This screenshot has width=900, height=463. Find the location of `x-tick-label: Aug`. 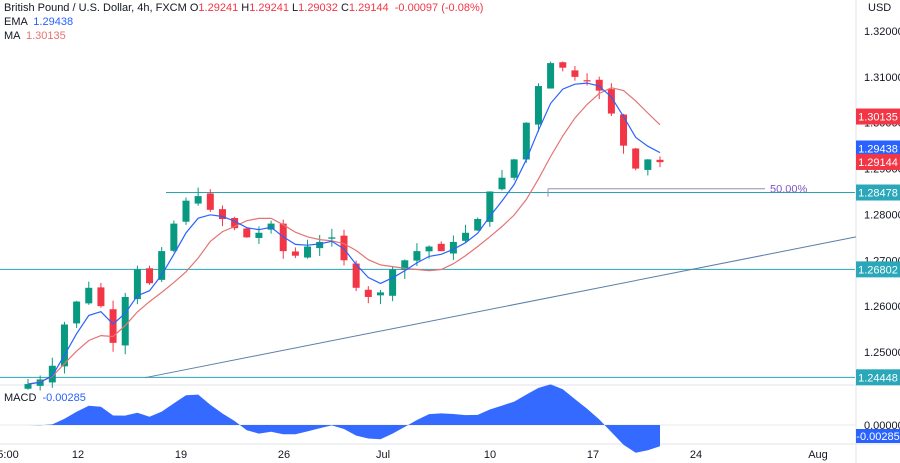

x-tick-label: Aug is located at coordinates (818, 455).